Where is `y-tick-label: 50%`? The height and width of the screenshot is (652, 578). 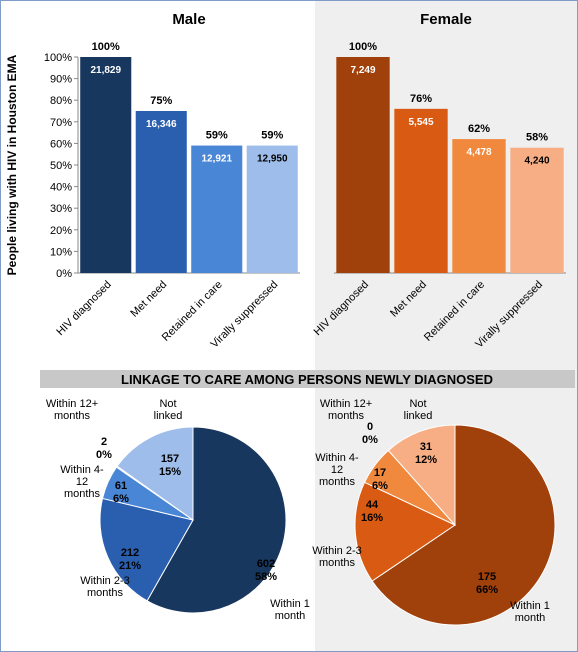 y-tick-label: 50% is located at coordinates (61, 166).